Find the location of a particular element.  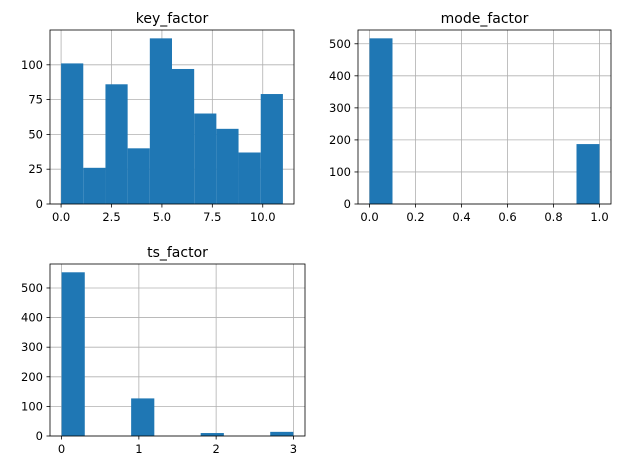

x-tick-label: 5.0 is located at coordinates (162, 217).